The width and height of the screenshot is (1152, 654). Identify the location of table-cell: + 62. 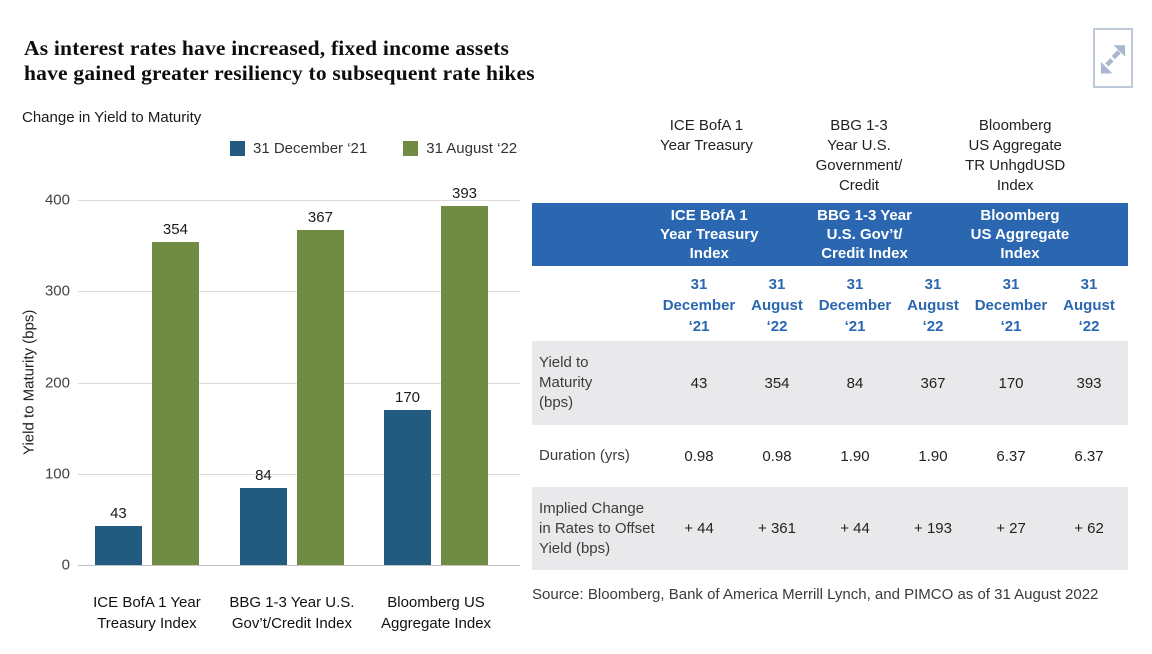
(1089, 528).